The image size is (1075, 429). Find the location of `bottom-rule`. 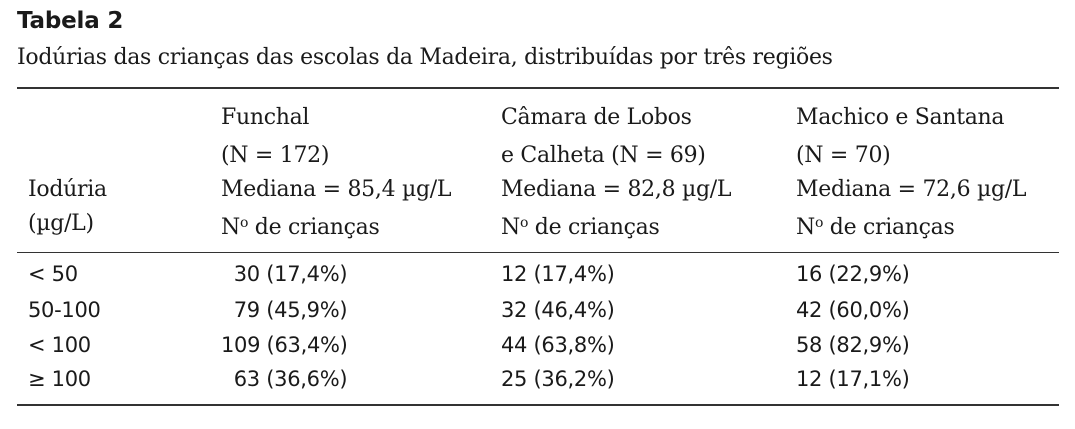

bottom-rule is located at coordinates (538, 405).